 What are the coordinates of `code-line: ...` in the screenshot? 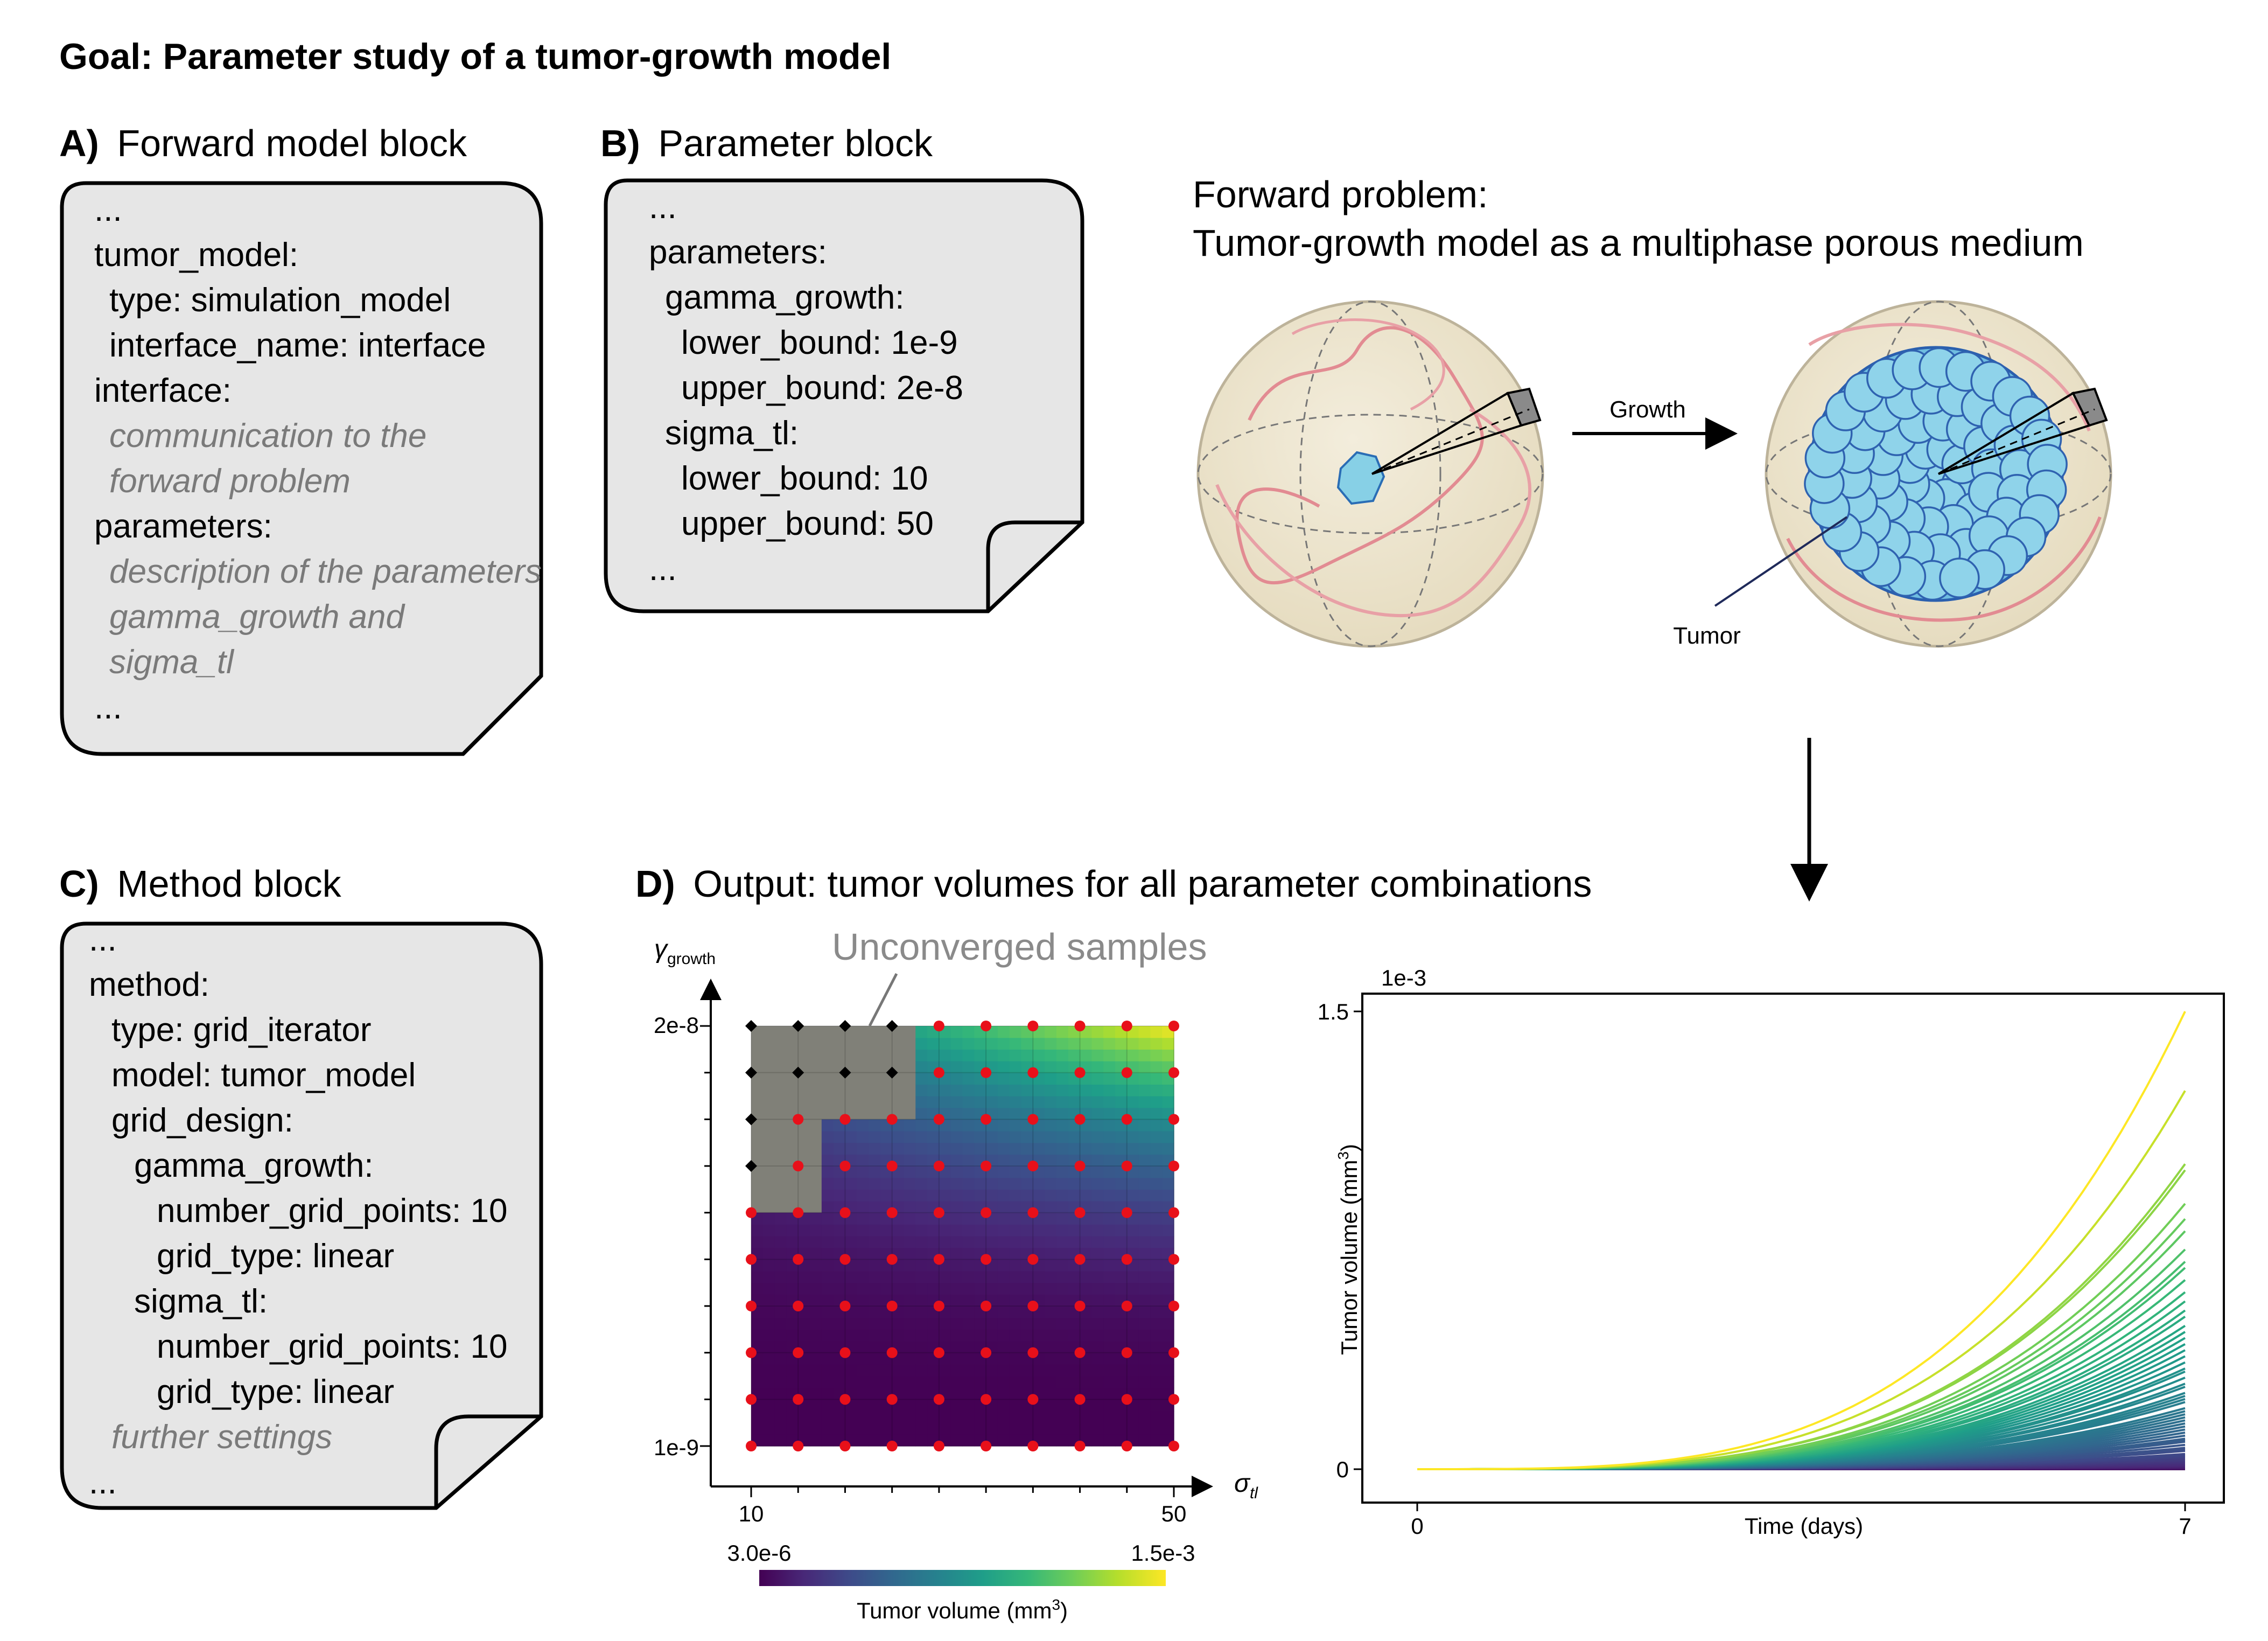 It's located at (108, 209).